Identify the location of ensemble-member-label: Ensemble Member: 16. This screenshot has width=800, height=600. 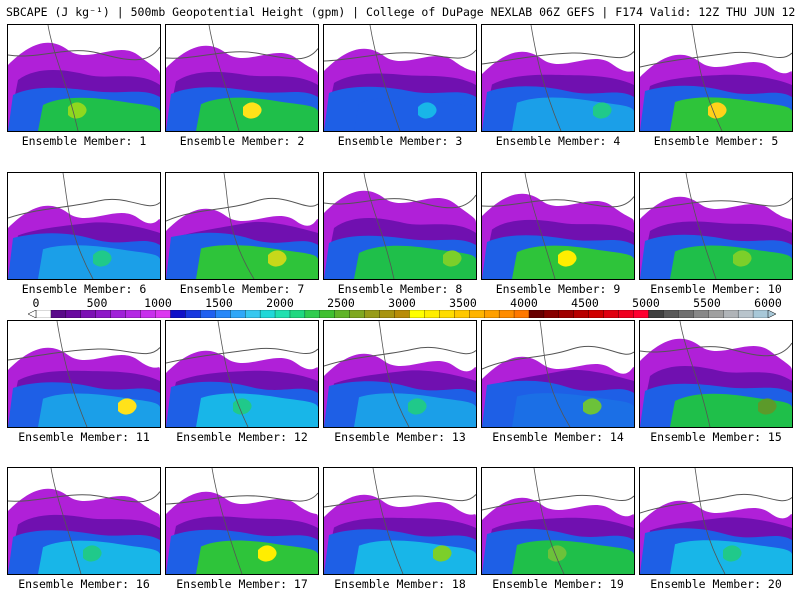
(84, 584).